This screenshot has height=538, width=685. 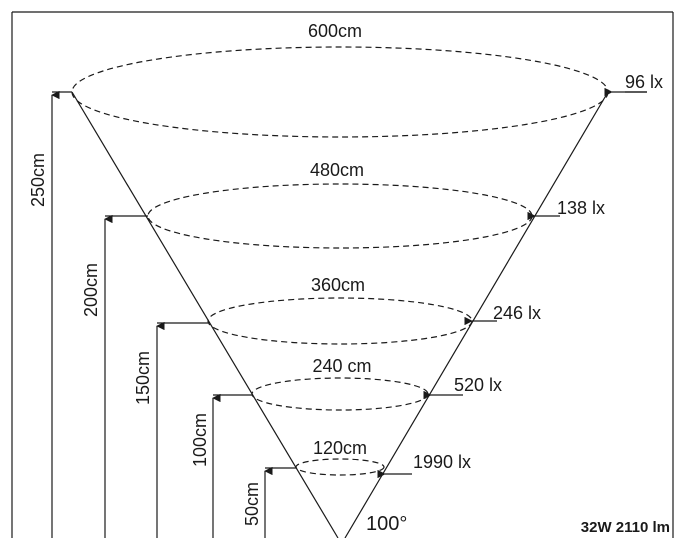 I want to click on height-label-100cm: 100cm, so click(x=200, y=440).